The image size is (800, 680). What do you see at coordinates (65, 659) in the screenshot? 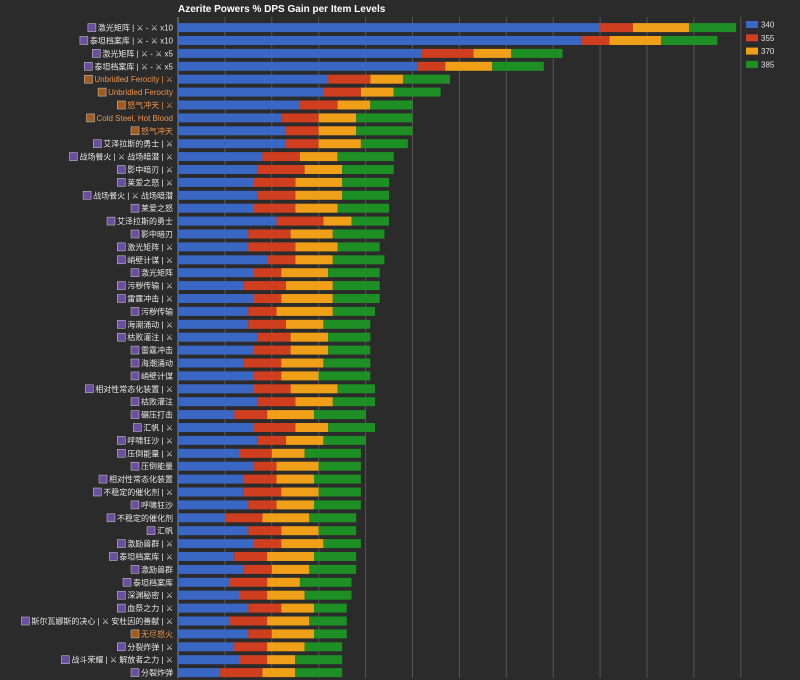
I see `glory-icon` at bounding box center [65, 659].